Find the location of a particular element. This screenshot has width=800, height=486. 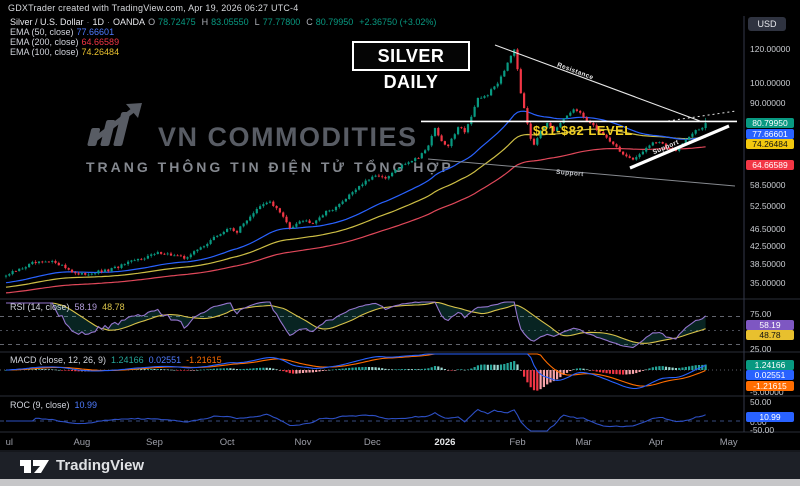

price-tick: 120.00000 is located at coordinates (770, 48).